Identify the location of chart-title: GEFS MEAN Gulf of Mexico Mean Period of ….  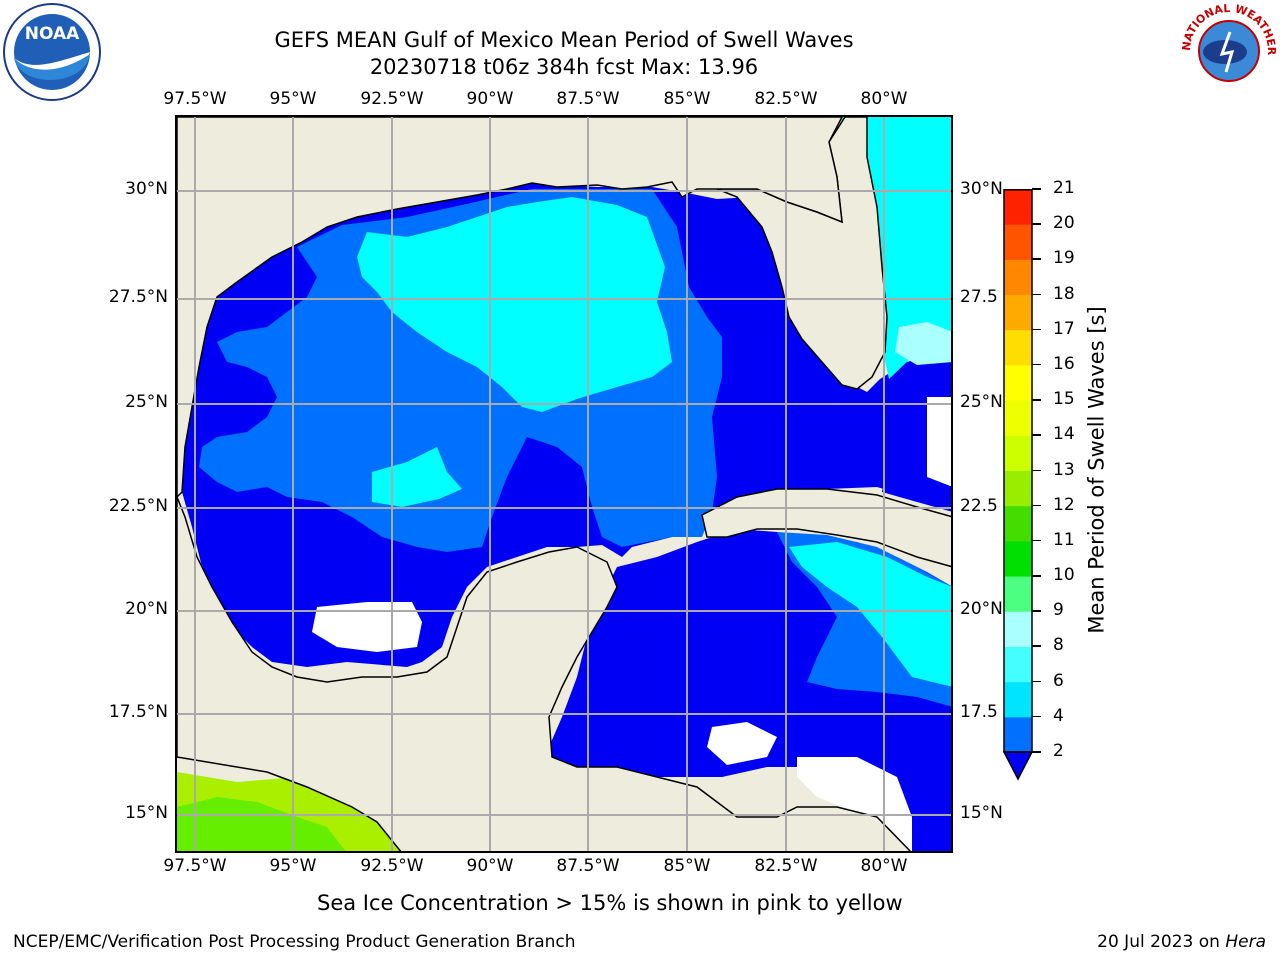
(564, 40).